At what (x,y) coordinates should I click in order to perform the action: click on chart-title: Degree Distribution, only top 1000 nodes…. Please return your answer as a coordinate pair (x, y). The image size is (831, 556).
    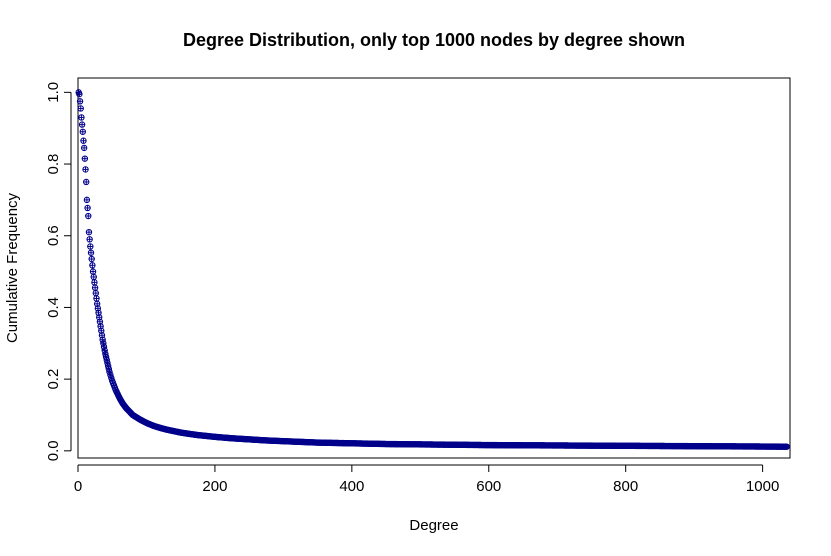
    Looking at the image, I should click on (434, 40).